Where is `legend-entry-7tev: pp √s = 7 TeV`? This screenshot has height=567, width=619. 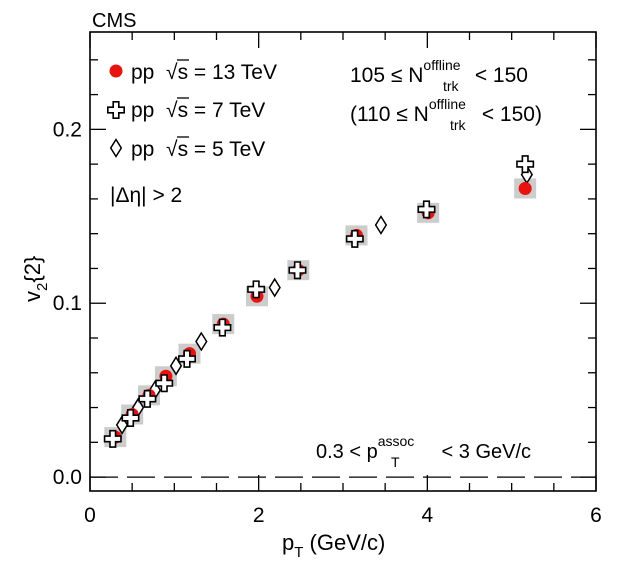 legend-entry-7tev: pp √s = 7 TeV is located at coordinates (198, 109).